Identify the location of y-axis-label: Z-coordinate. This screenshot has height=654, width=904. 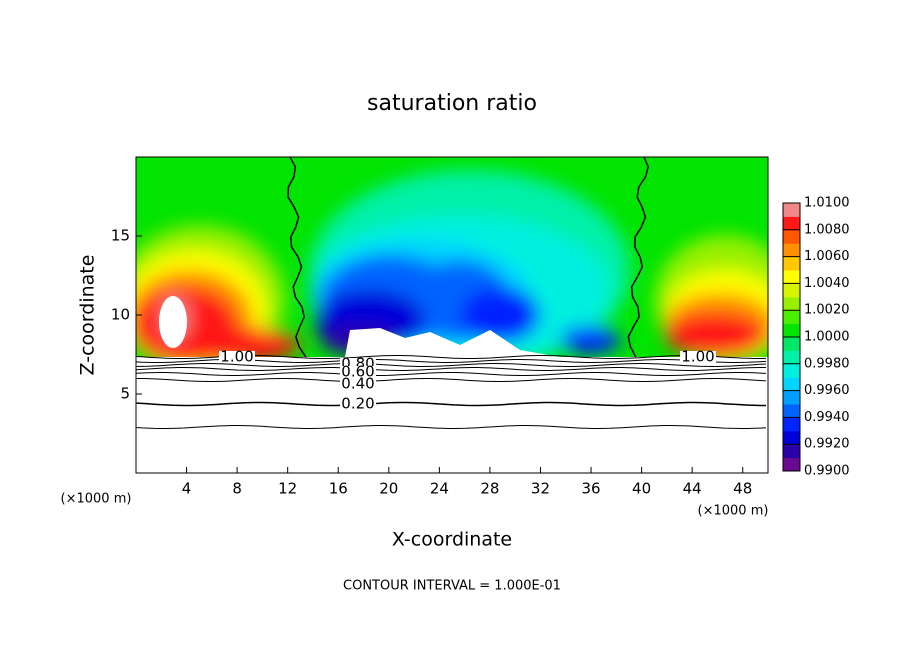
(88, 315).